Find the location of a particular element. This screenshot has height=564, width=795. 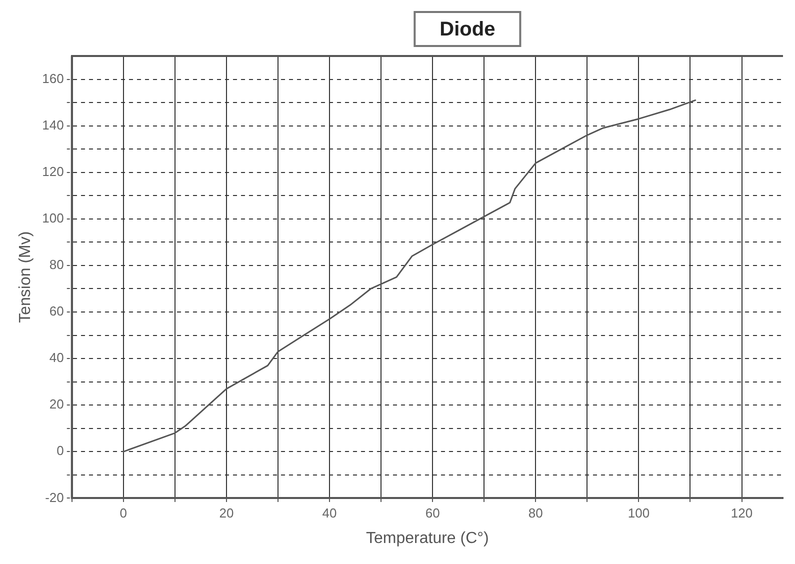

y-axis-title: Tension (Mv) is located at coordinates (25, 277).